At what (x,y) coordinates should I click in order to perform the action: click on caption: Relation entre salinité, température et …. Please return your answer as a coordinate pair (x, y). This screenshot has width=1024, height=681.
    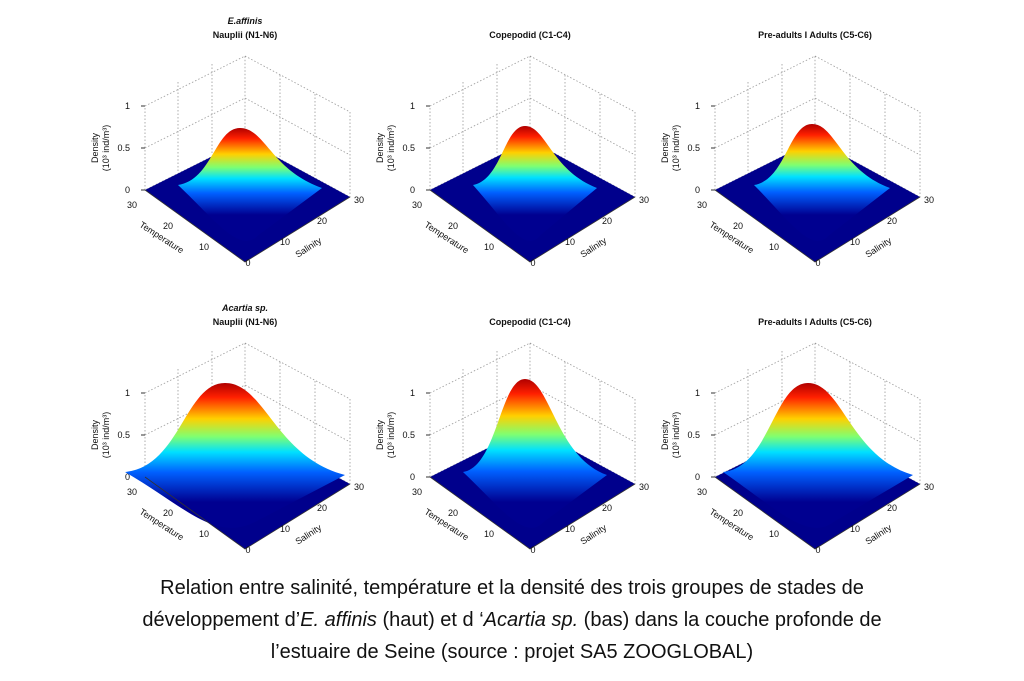
    Looking at the image, I should click on (512, 620).